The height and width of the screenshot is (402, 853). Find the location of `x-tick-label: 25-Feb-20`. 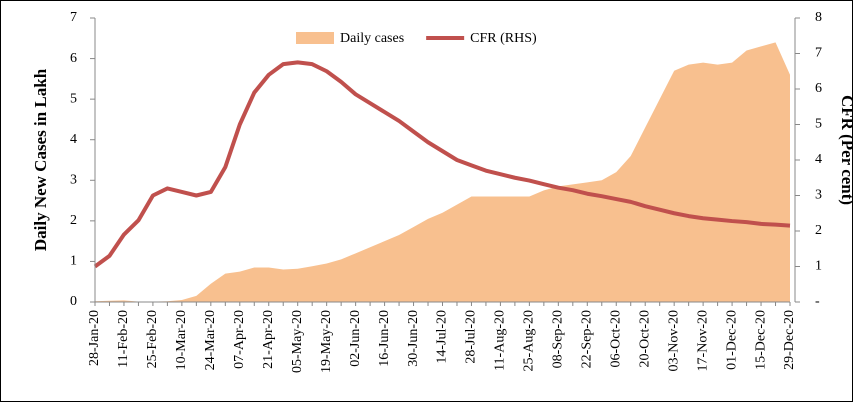

x-tick-label: 25-Feb-20 is located at coordinates (152, 339).